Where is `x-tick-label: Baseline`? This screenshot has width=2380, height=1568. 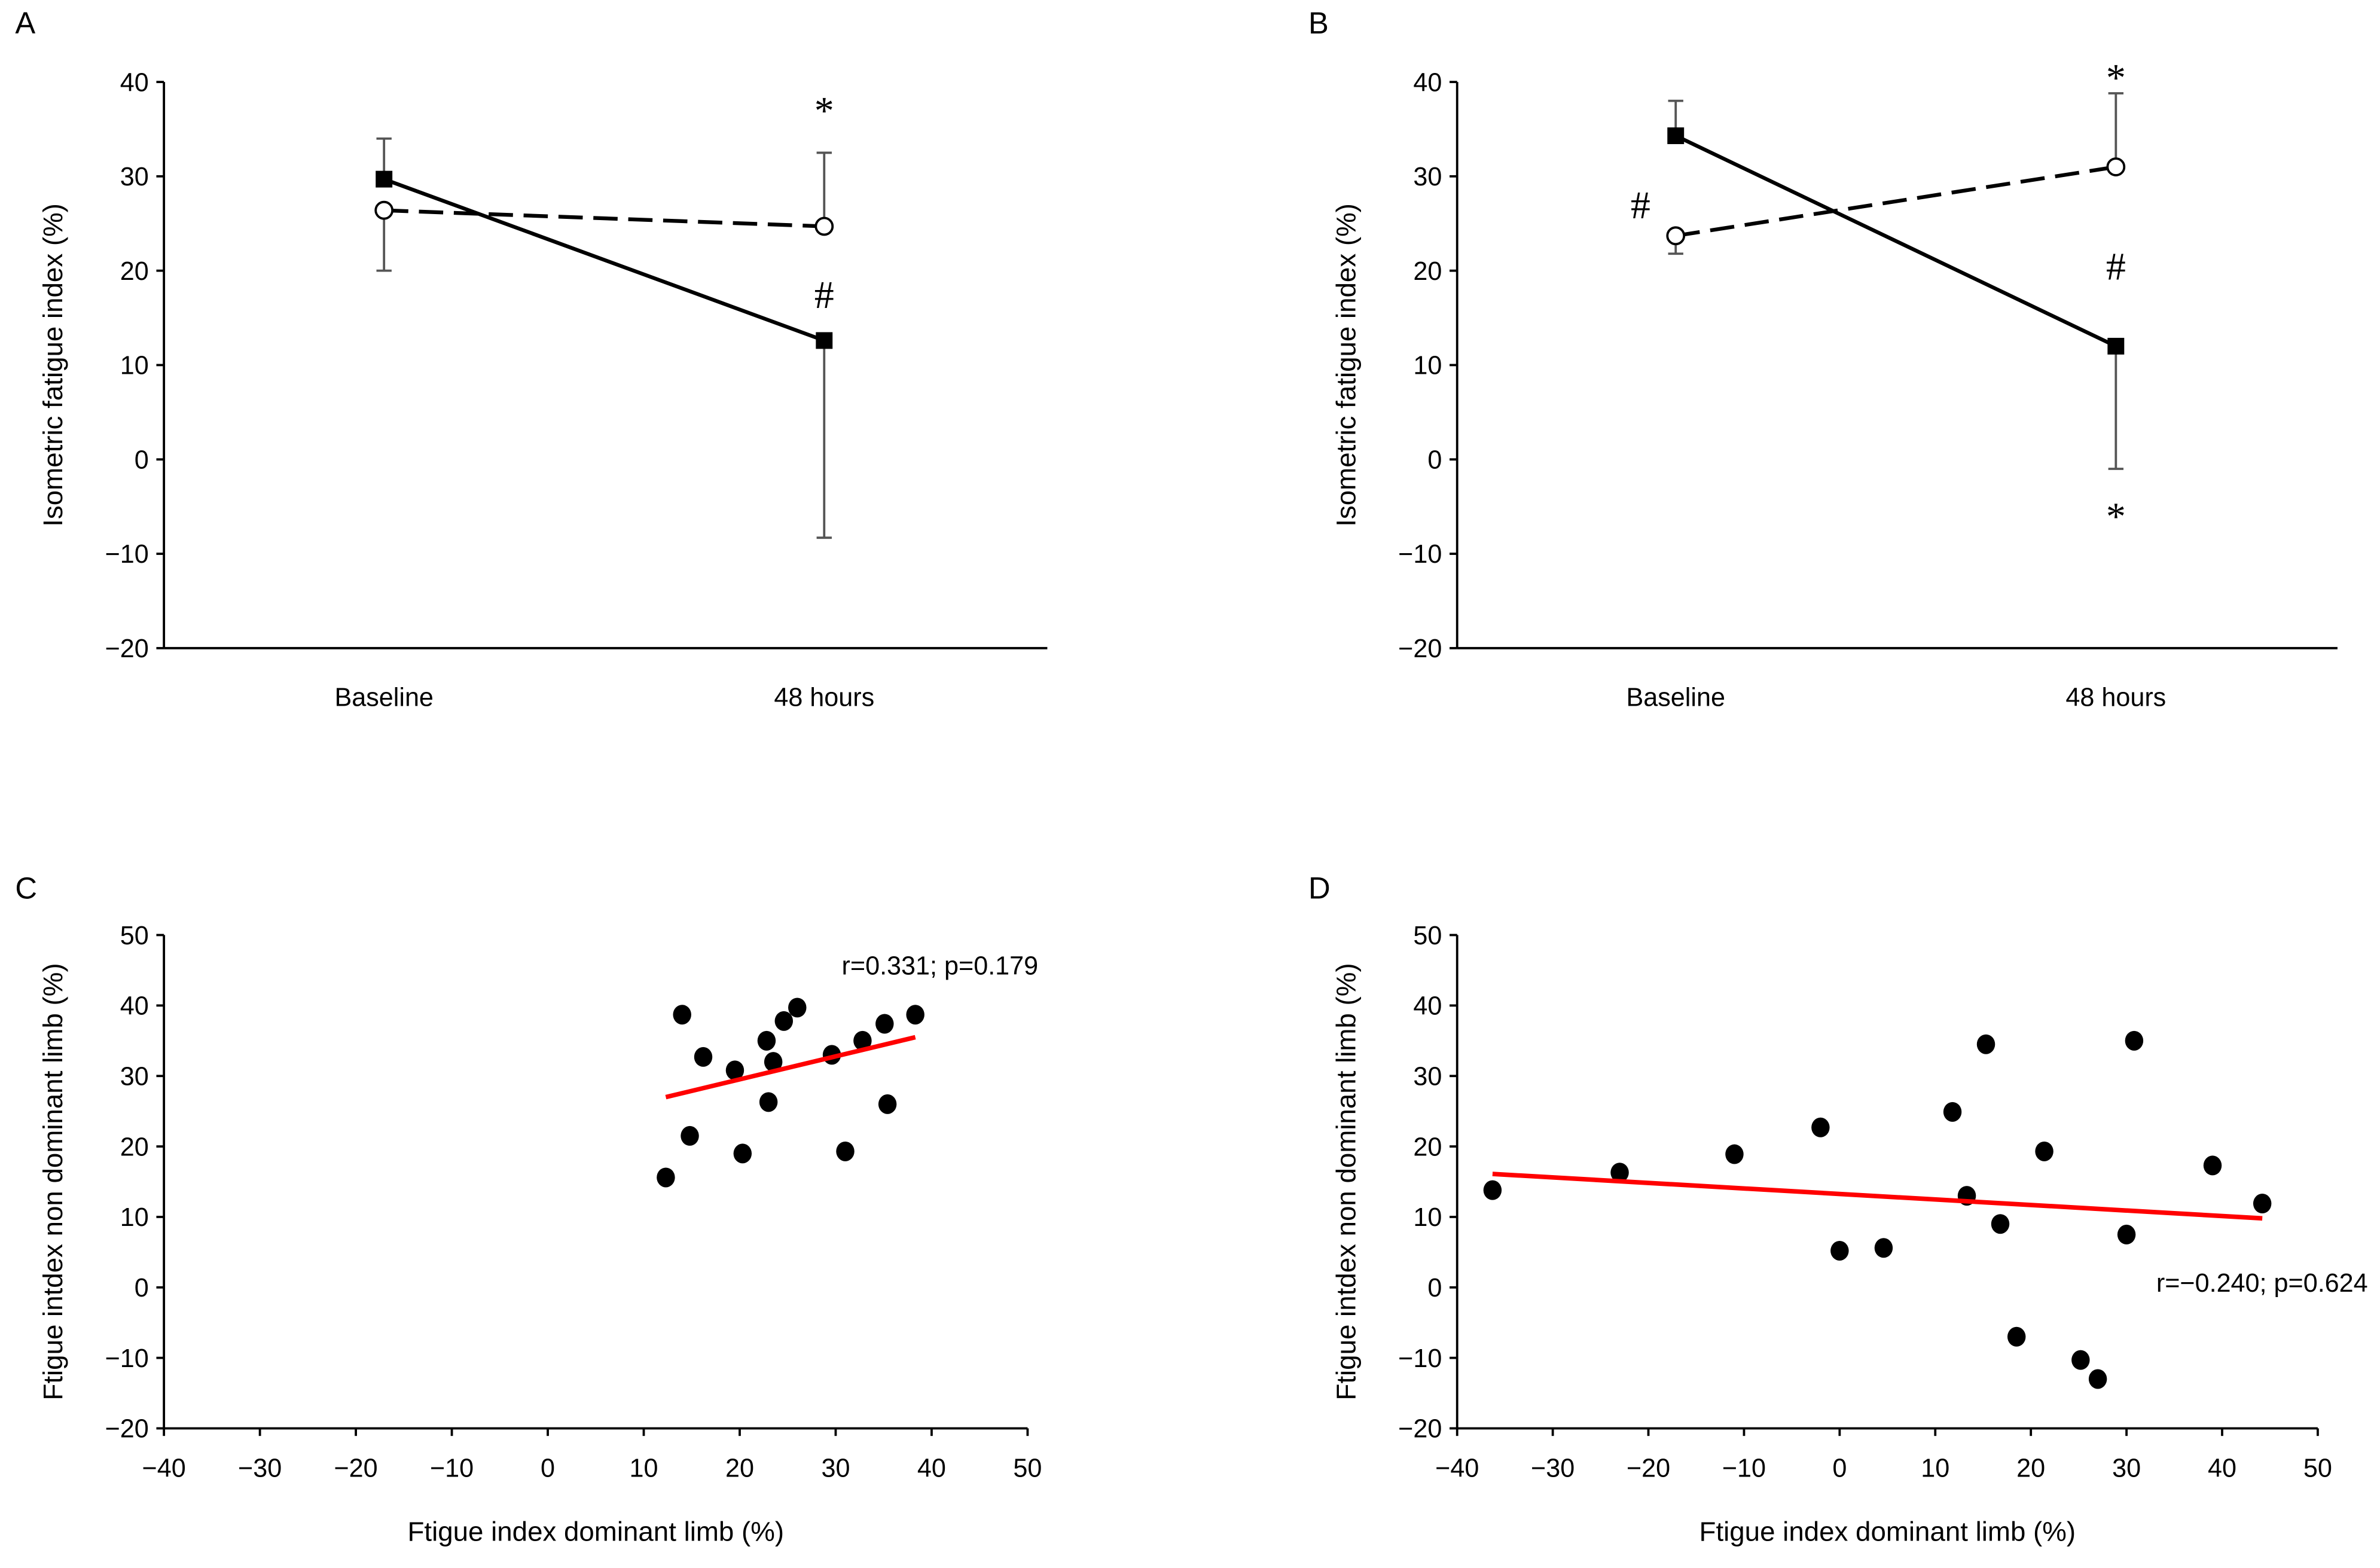
x-tick-label: Baseline is located at coordinates (1676, 697).